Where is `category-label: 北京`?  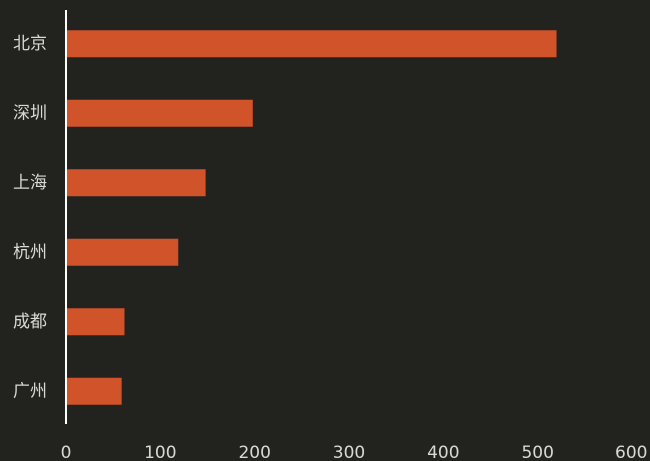 category-label: 北京 is located at coordinates (30, 44).